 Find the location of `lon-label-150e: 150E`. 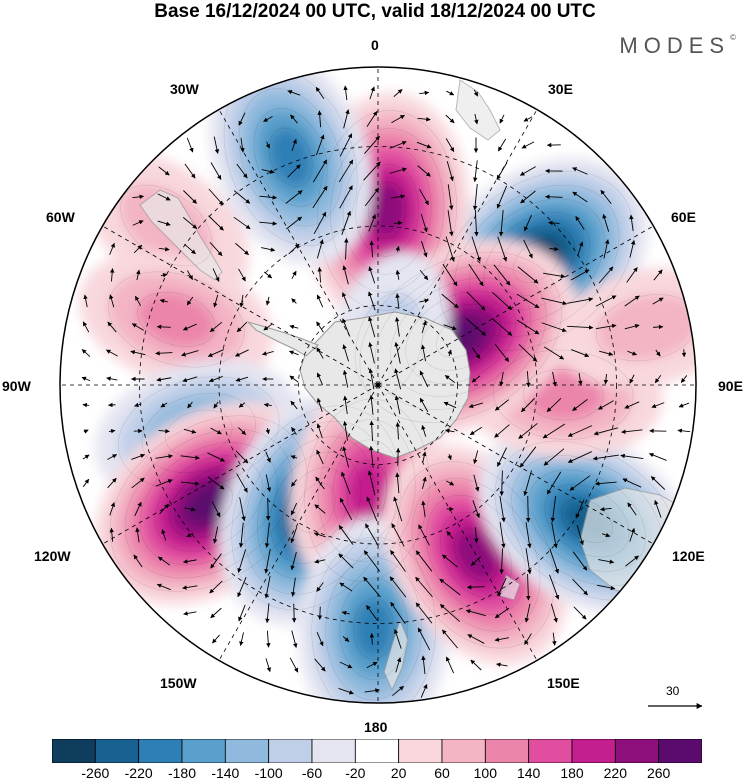

lon-label-150e: 150E is located at coordinates (563, 683).